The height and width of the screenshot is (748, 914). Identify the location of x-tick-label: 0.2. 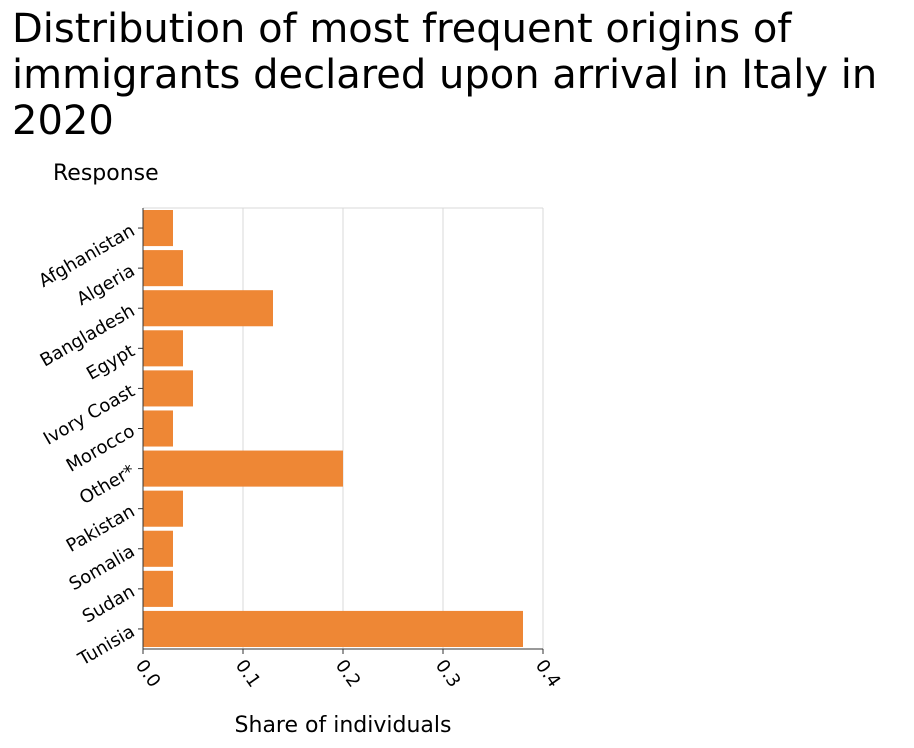
(348, 674).